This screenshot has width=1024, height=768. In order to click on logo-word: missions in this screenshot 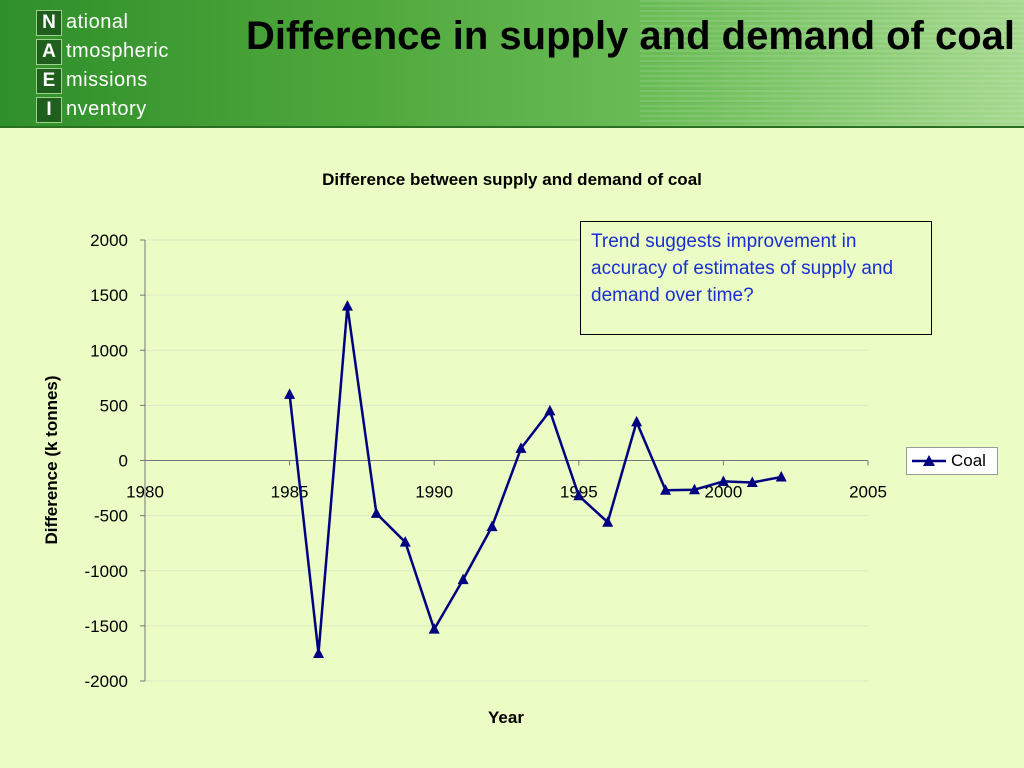, I will do `click(107, 80)`.